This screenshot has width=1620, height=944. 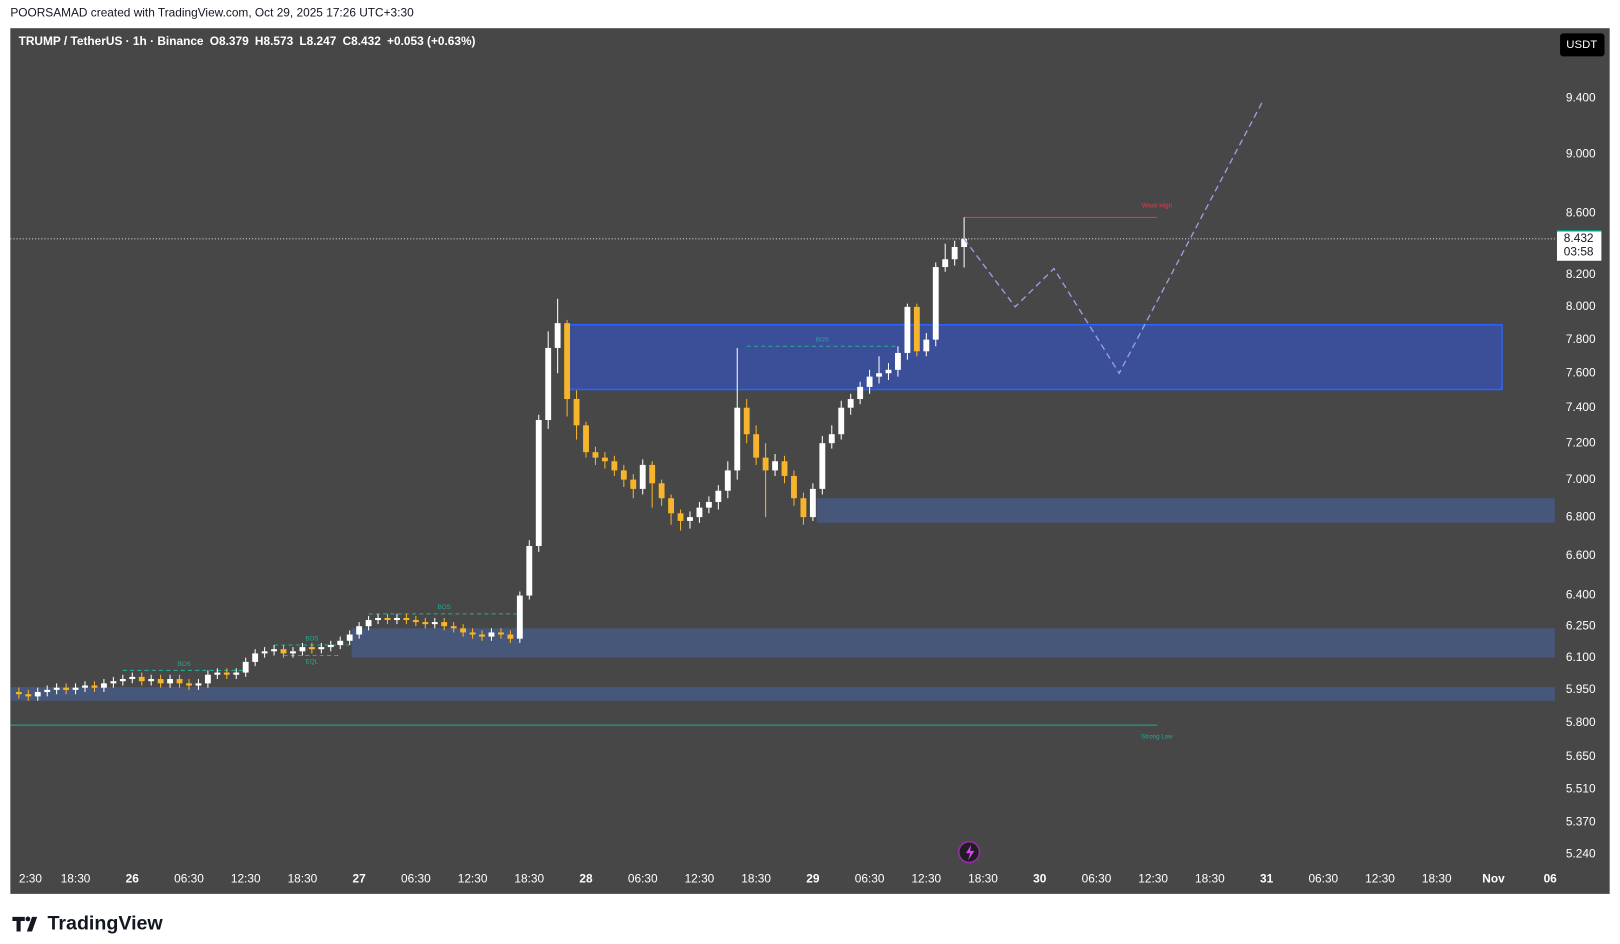 I want to click on y-tick-label: 8.000, so click(x=1581, y=306).